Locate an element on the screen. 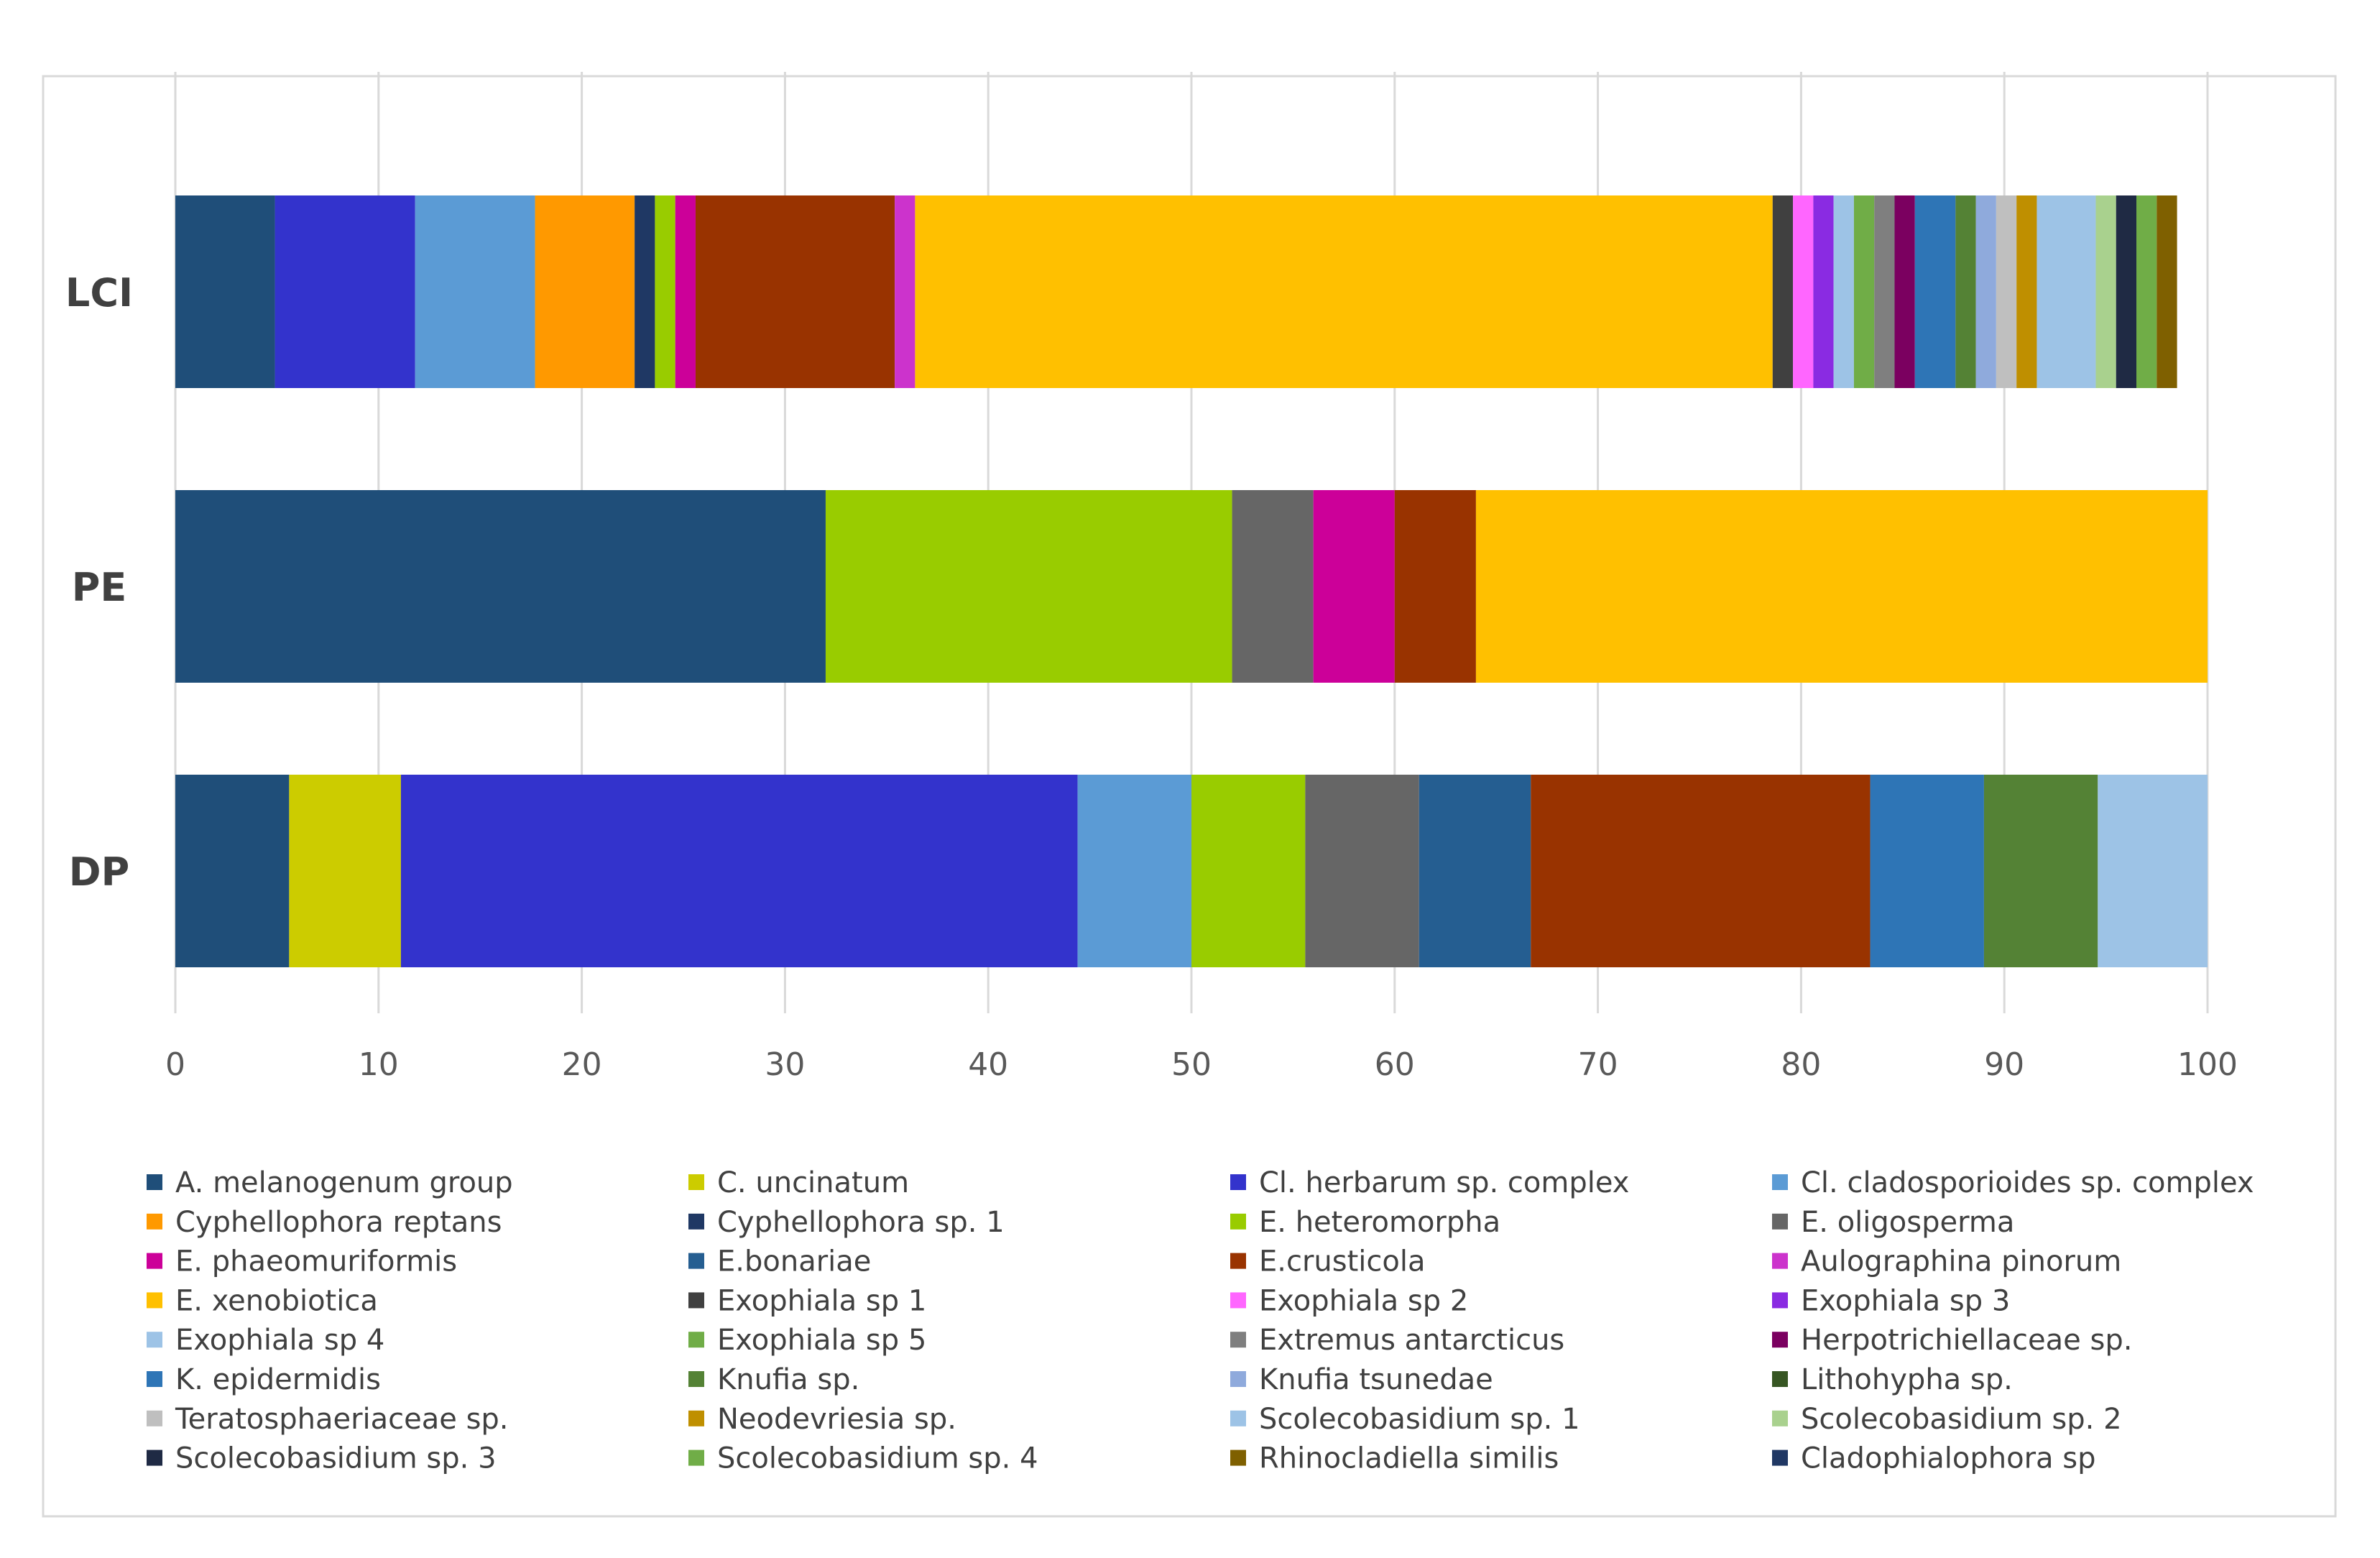 The height and width of the screenshot is (1558, 2380). legend-item: Aulographina pinorum is located at coordinates (1946, 1261).